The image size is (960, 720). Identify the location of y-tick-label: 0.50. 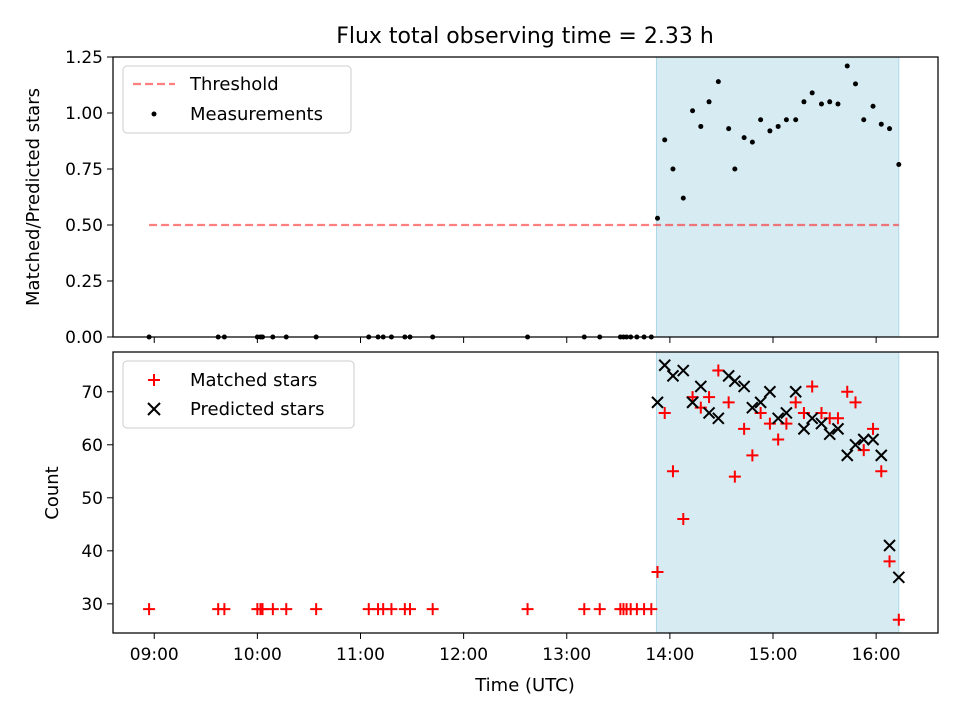
(84, 226).